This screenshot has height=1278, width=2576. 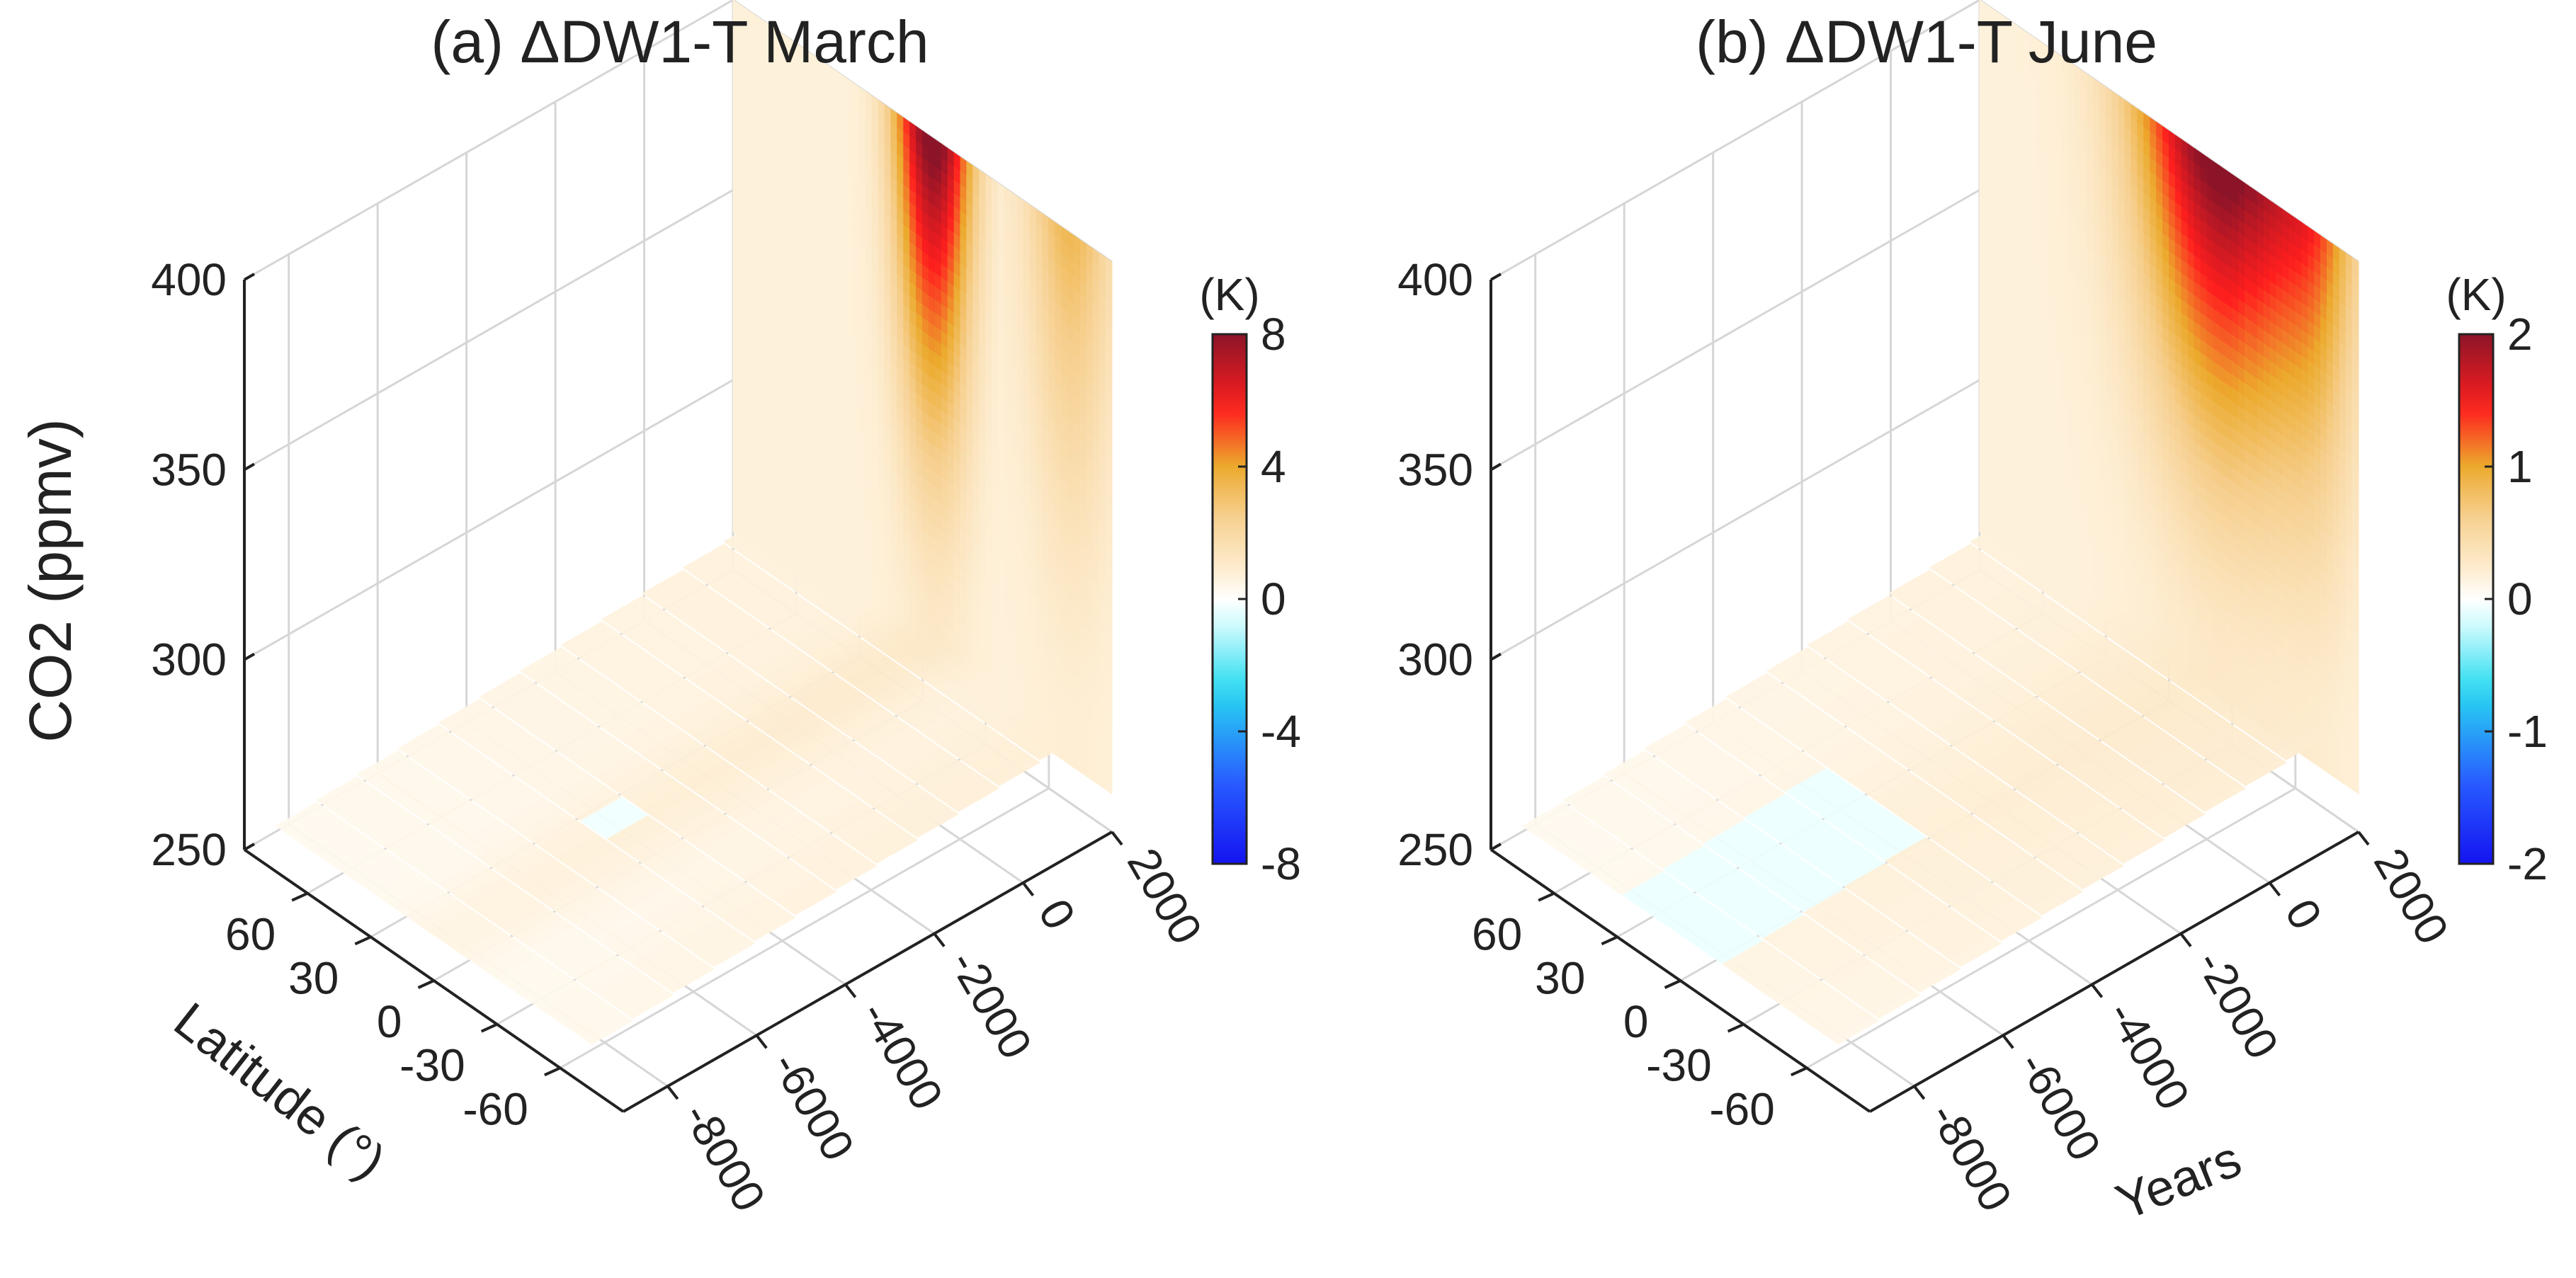 I want to click on co2-axis-label: CO2 (ppmv), so click(x=51, y=580).